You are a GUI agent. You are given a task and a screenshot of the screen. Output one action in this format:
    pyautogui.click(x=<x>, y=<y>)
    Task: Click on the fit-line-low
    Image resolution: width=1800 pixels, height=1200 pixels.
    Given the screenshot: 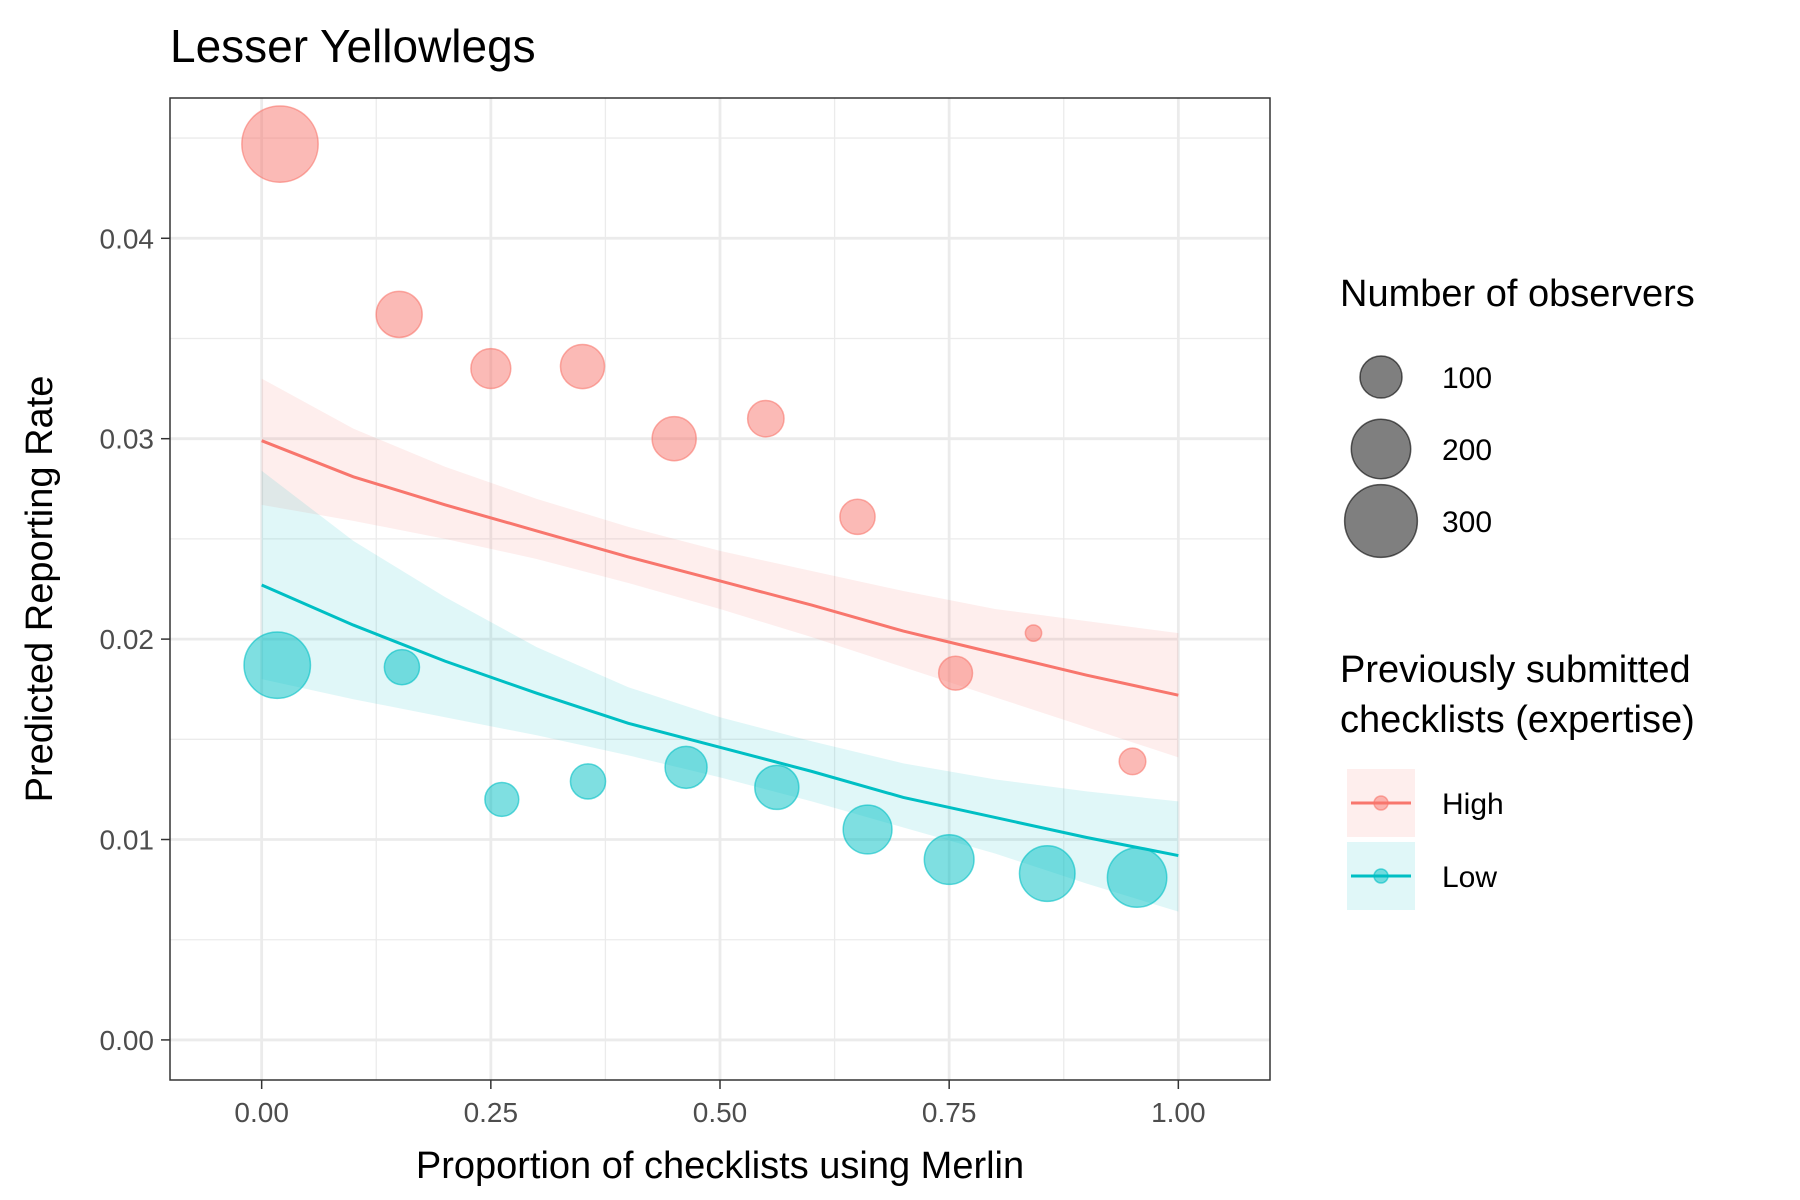 What is the action you would take?
    pyautogui.click(x=720, y=720)
    